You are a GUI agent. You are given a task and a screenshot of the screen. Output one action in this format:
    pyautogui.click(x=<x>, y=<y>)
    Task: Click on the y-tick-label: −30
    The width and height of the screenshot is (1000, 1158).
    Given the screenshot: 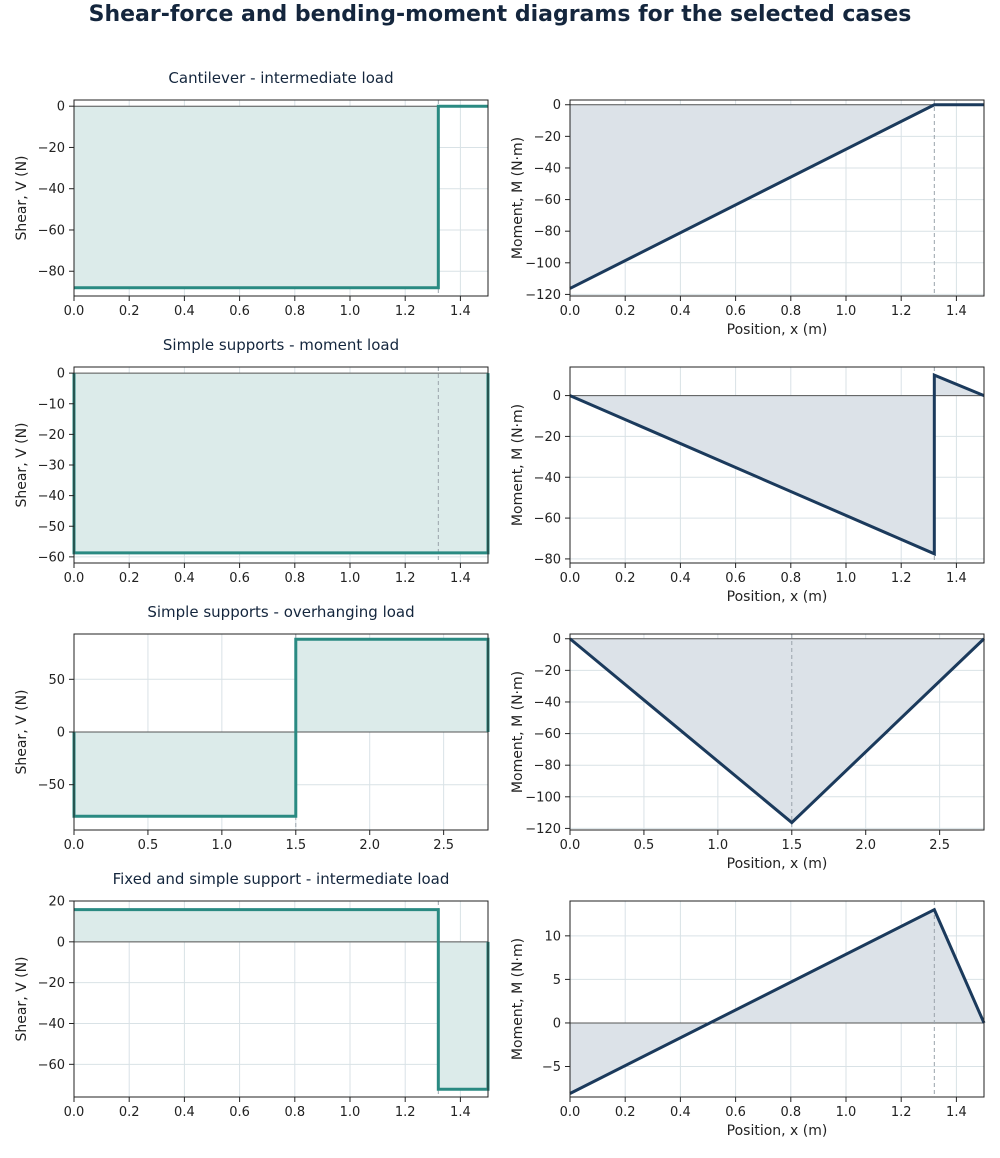 What is the action you would take?
    pyautogui.click(x=51, y=466)
    